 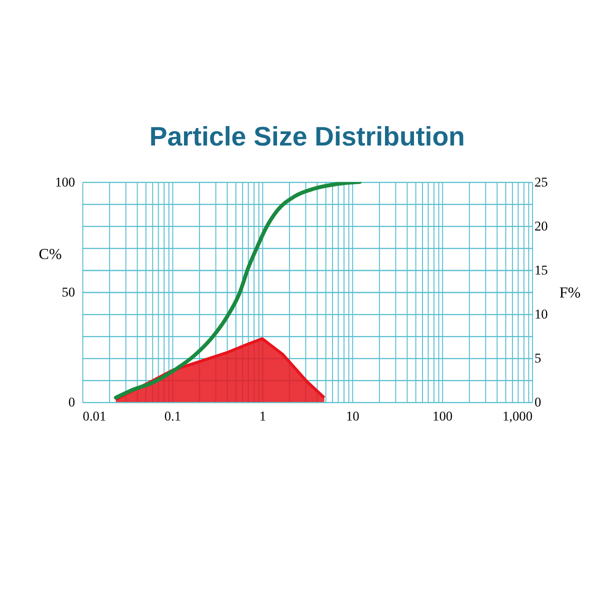 What do you see at coordinates (442, 416) in the screenshot?
I see `x-tick-label: 100` at bounding box center [442, 416].